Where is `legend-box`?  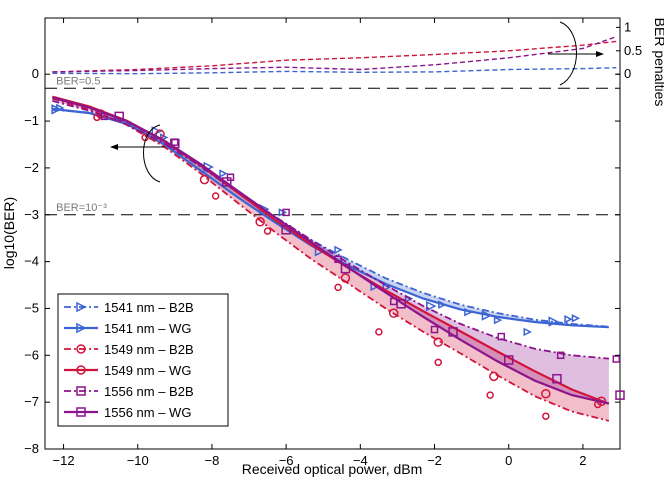
legend-box is located at coordinates (143, 360).